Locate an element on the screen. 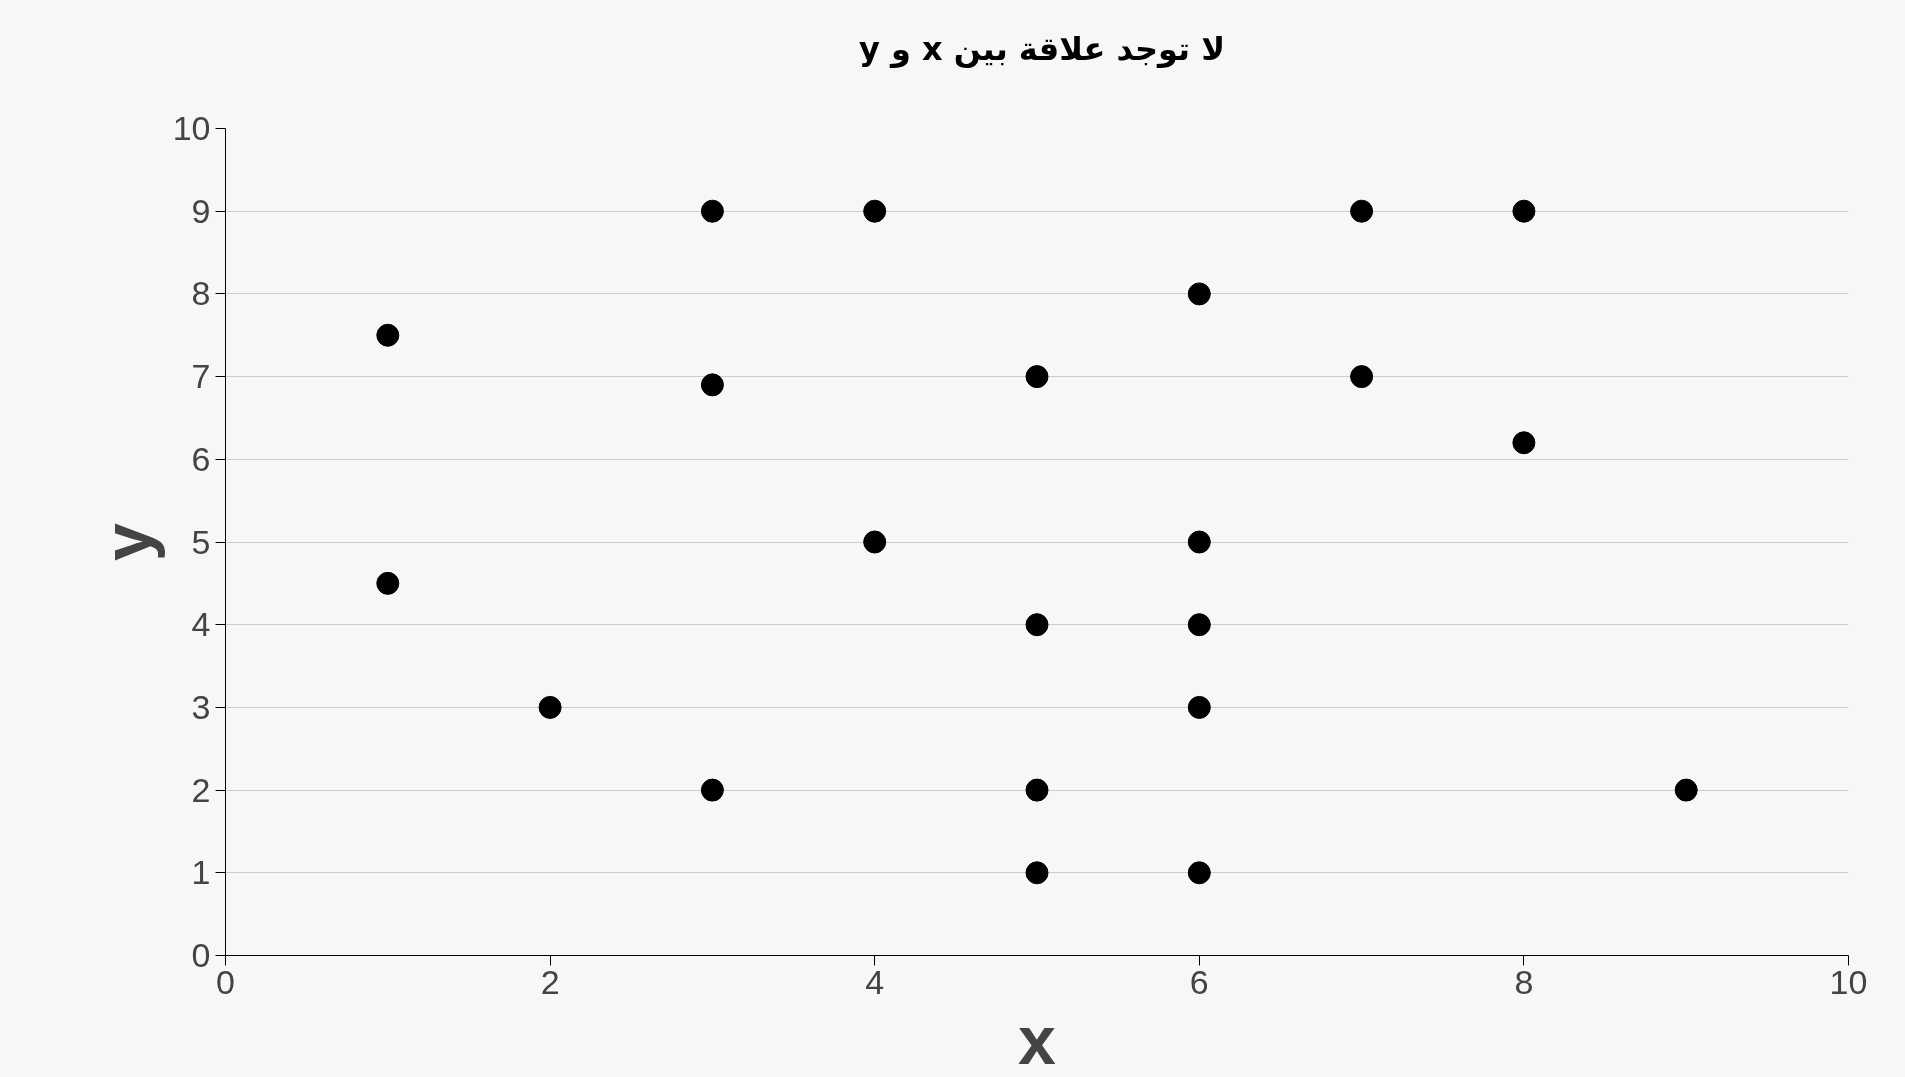 This screenshot has width=1905, height=1077. y-axis-title: y is located at coordinates (126, 541).